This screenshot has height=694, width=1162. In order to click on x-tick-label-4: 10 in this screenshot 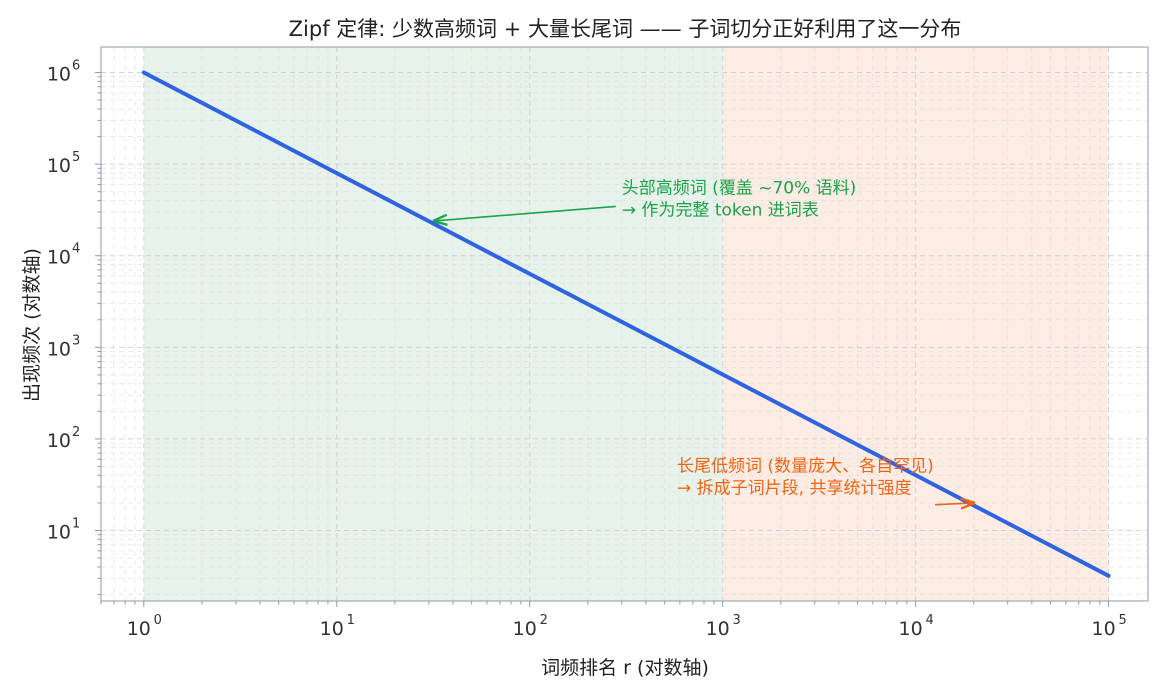, I will do `click(911, 629)`.